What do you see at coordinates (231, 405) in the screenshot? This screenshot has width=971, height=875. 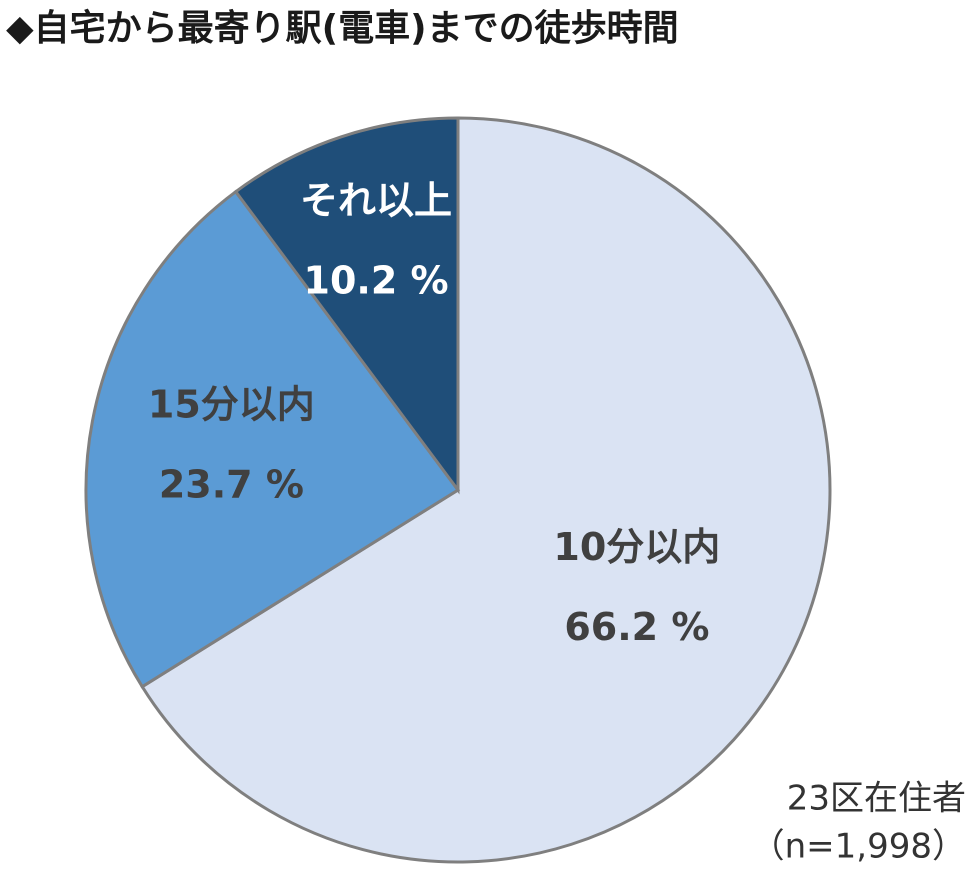 I see `slice-label: 15分以内` at bounding box center [231, 405].